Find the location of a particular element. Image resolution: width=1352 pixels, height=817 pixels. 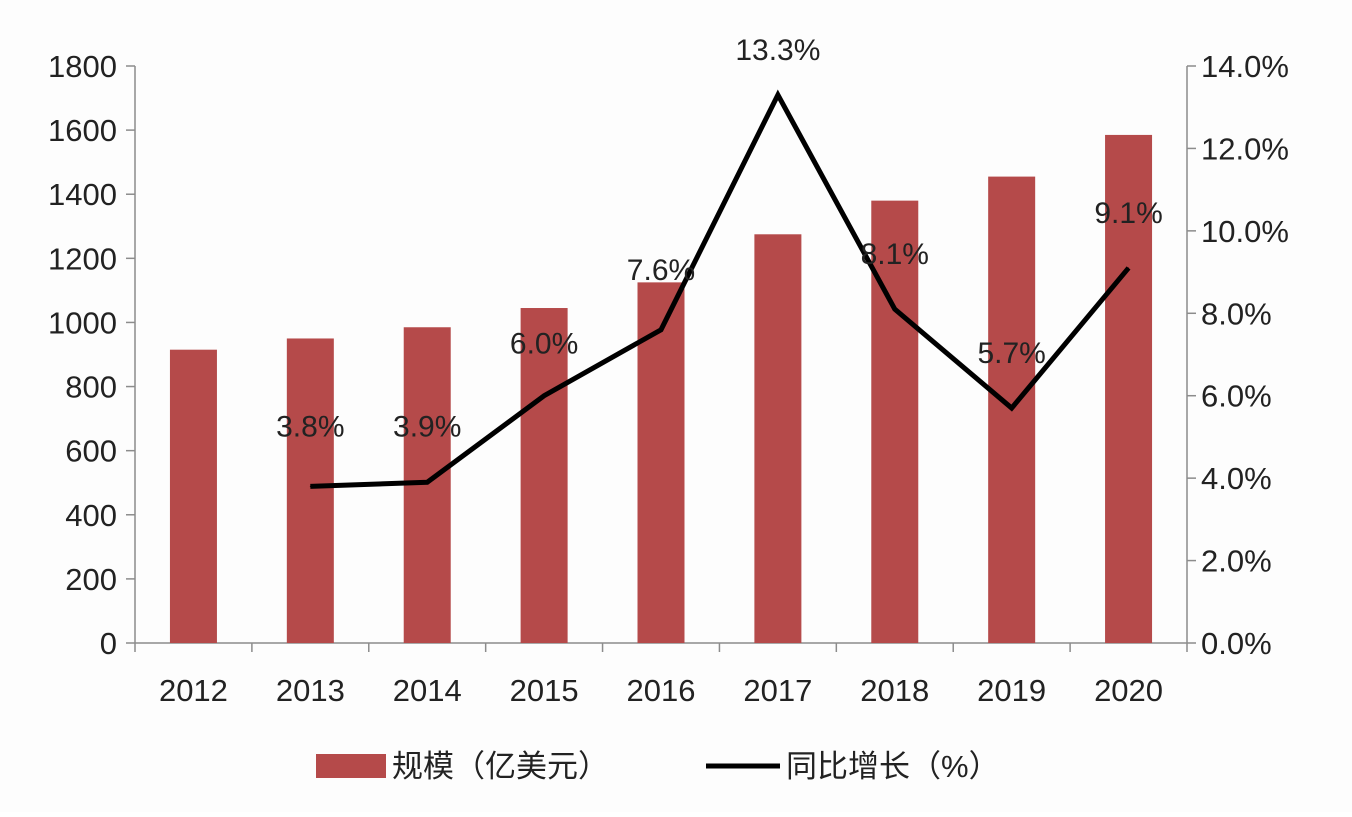

left-tick-label: 800 is located at coordinates (91, 387).